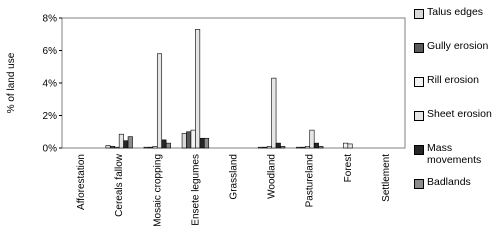 The height and width of the screenshot is (242, 500). What do you see at coordinates (50, 19) in the screenshot?
I see `y-tick-label: 8%` at bounding box center [50, 19].